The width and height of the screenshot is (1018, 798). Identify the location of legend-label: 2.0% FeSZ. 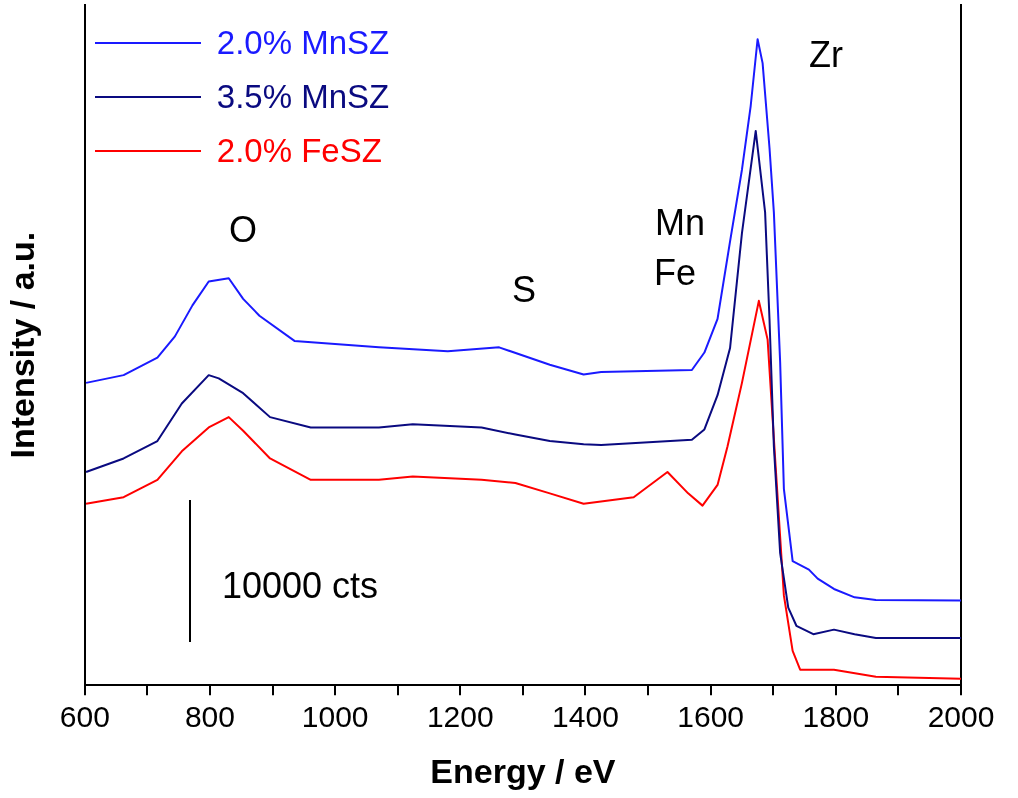
(299, 151).